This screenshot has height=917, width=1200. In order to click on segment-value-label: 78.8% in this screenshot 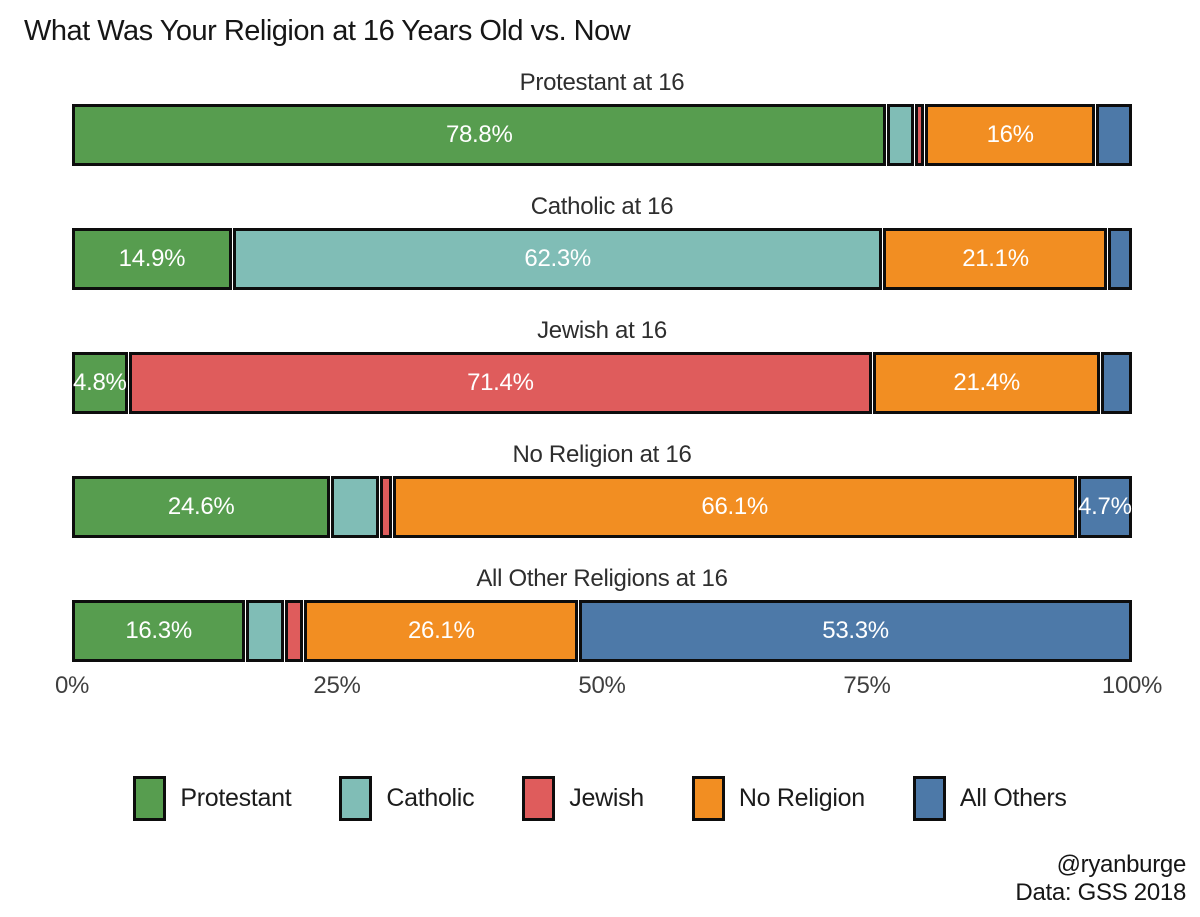, I will do `click(479, 134)`.